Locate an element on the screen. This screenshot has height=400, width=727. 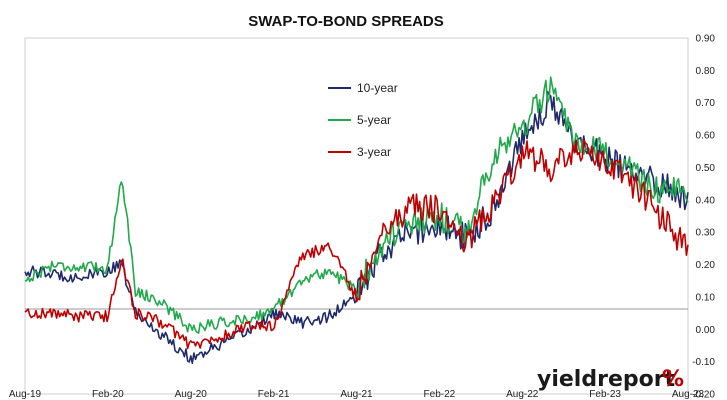
logo-text: yieldreport is located at coordinates (606, 379).